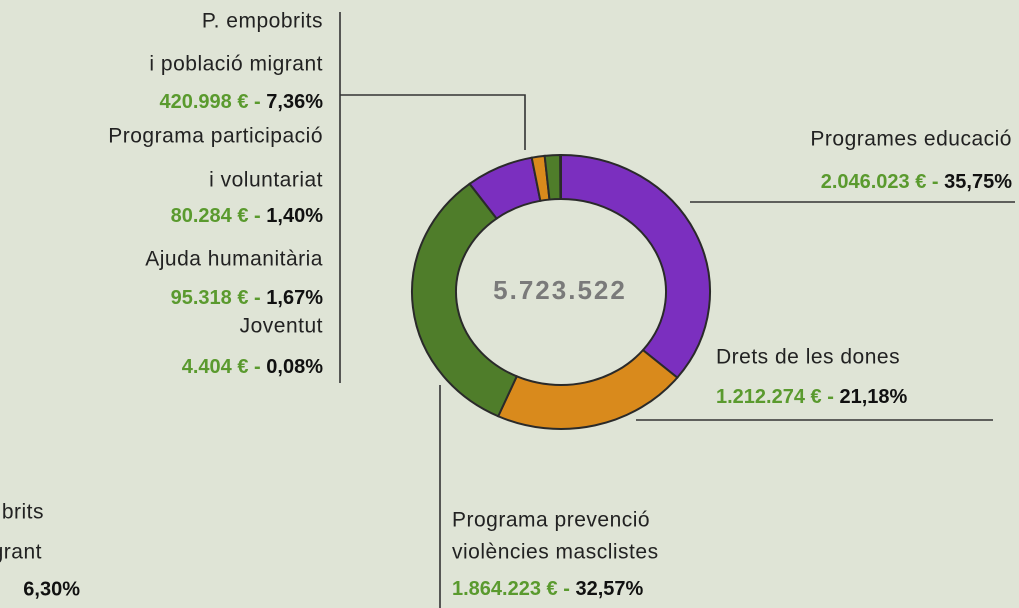 The height and width of the screenshot is (608, 1019). I want to click on value-label: 95.318 €, so click(210, 298).